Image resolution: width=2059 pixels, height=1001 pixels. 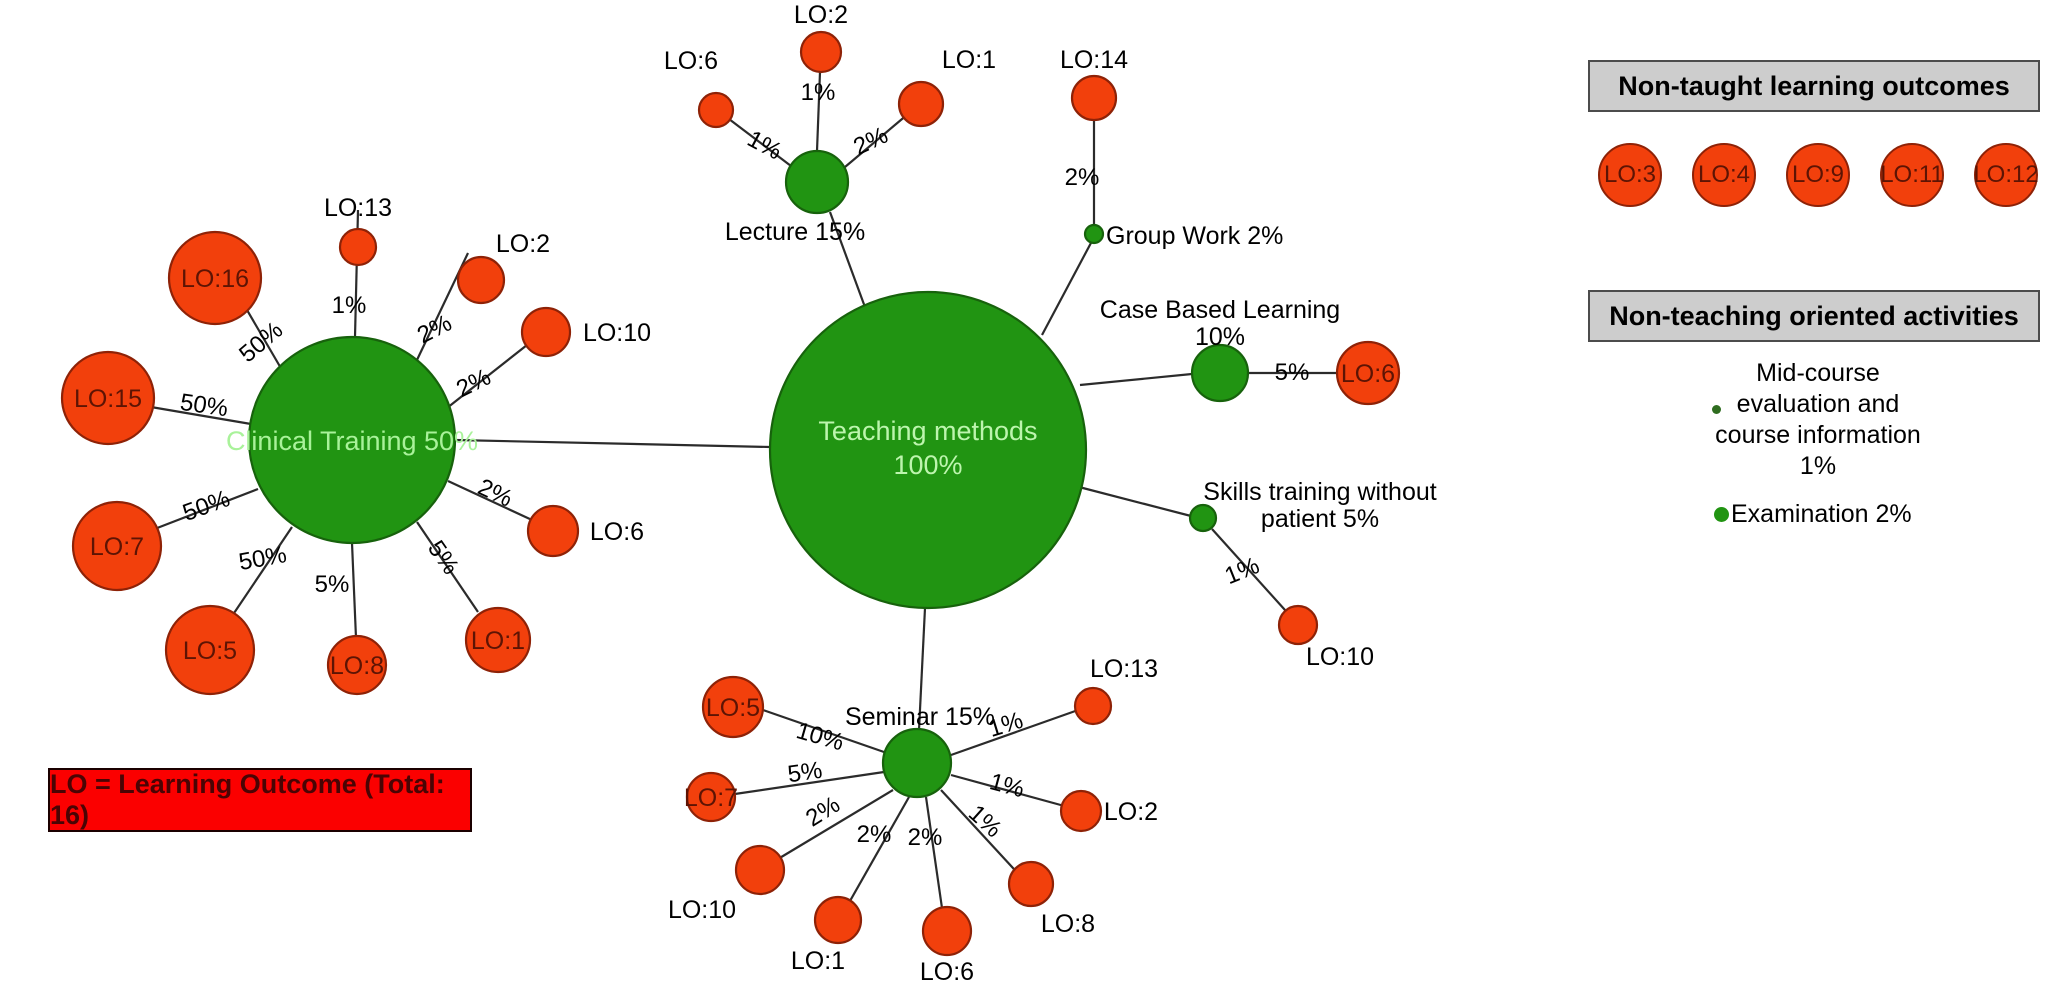 I want to click on node-clinical-training: Clinical Training 50%, so click(x=352, y=440).